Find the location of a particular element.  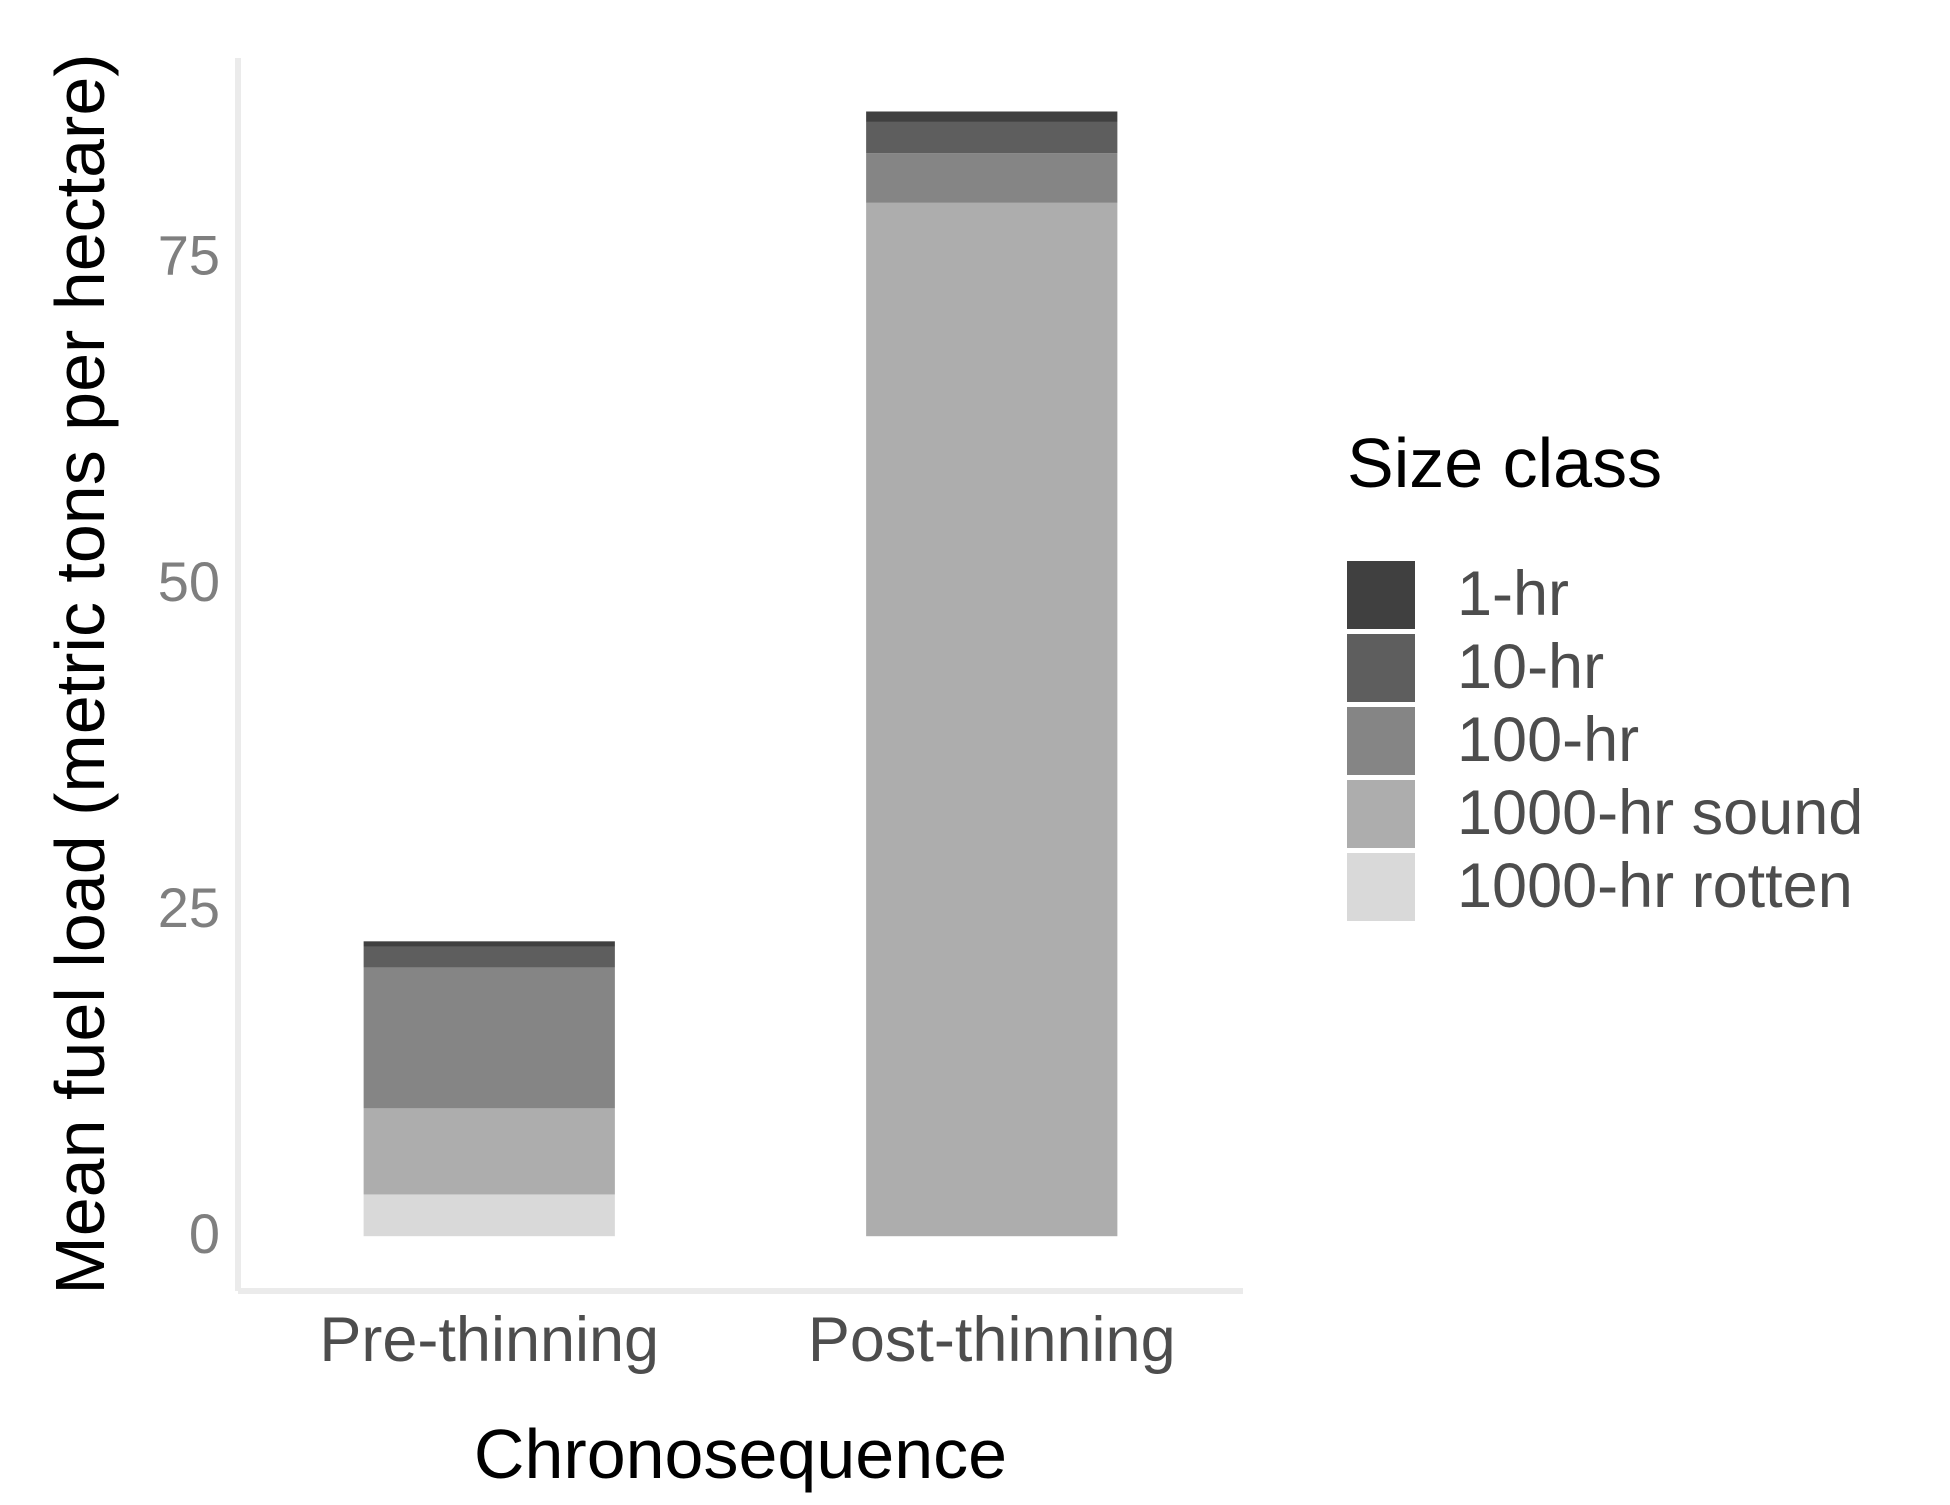

legend-key-1-hr is located at coordinates (1381, 595).